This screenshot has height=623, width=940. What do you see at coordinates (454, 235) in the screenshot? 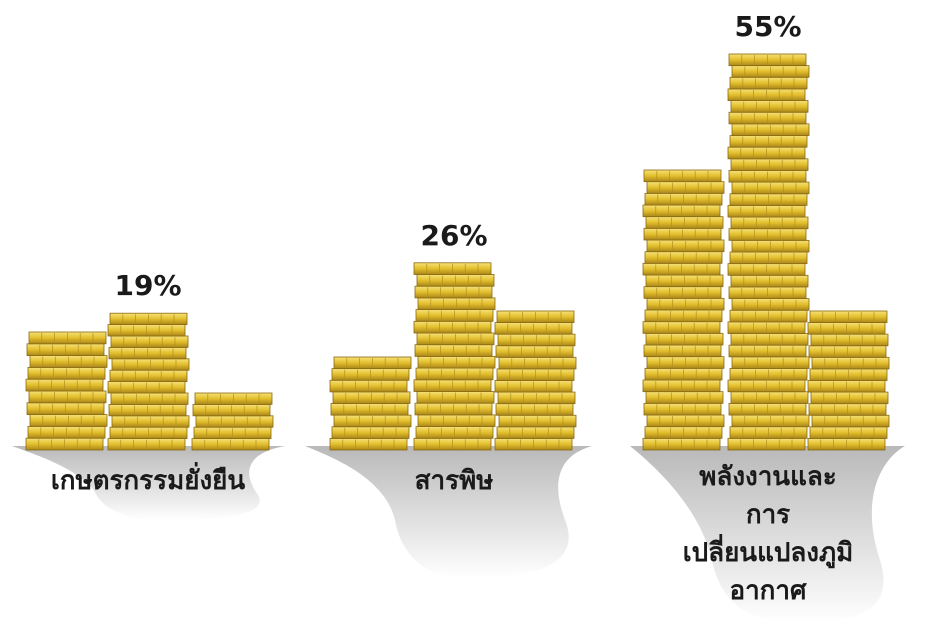
I see `value-label: 26%` at bounding box center [454, 235].